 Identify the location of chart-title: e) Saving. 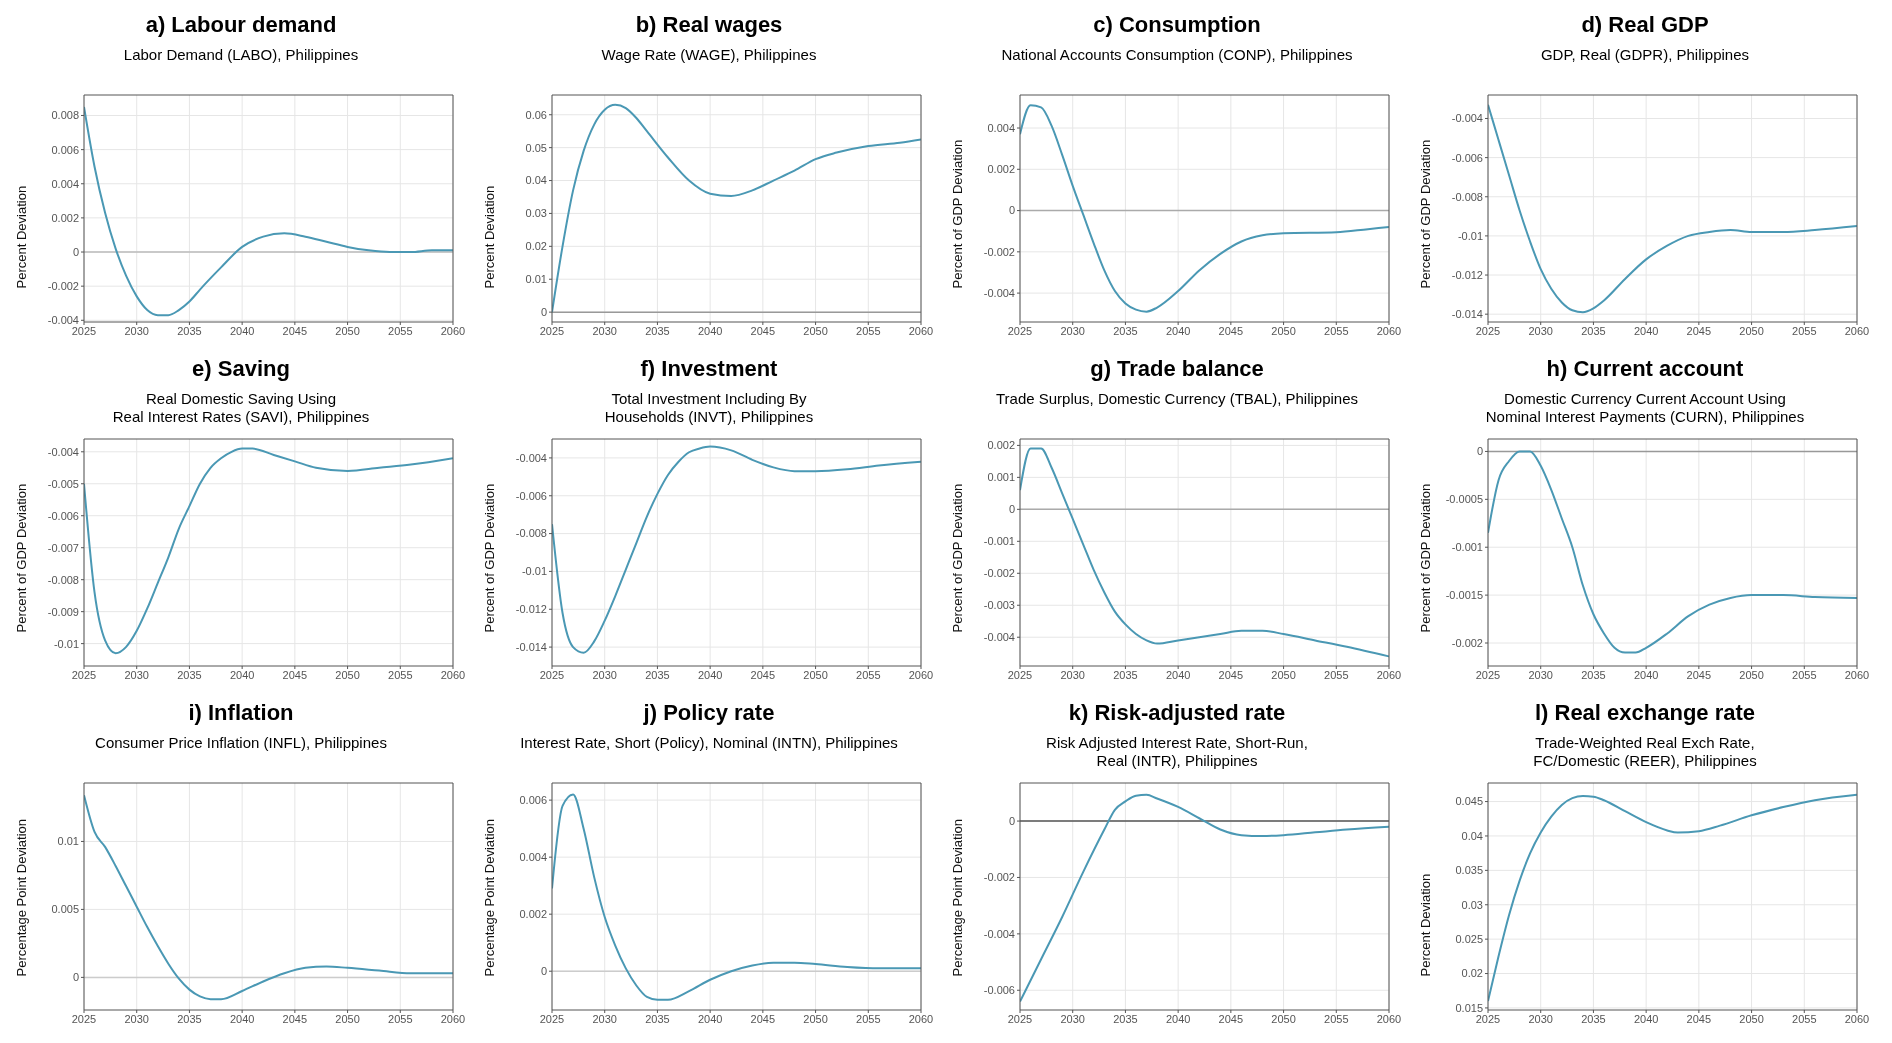
(241, 369).